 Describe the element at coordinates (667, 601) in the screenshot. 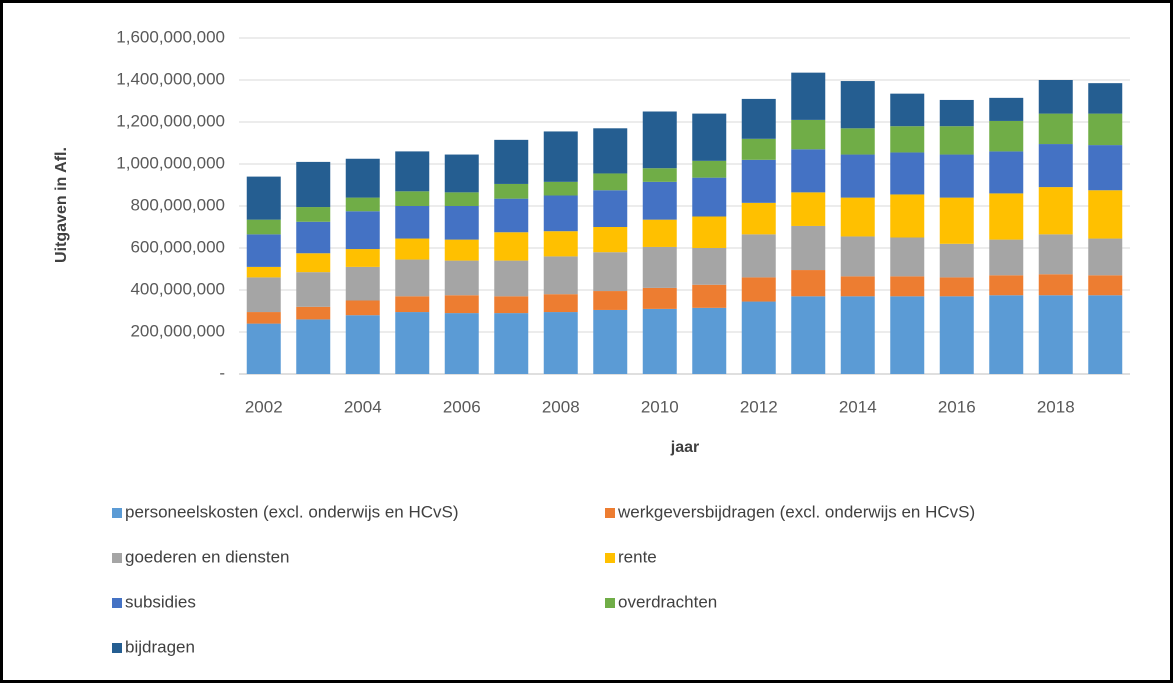

I see `legend-label: overdrachten` at that location.